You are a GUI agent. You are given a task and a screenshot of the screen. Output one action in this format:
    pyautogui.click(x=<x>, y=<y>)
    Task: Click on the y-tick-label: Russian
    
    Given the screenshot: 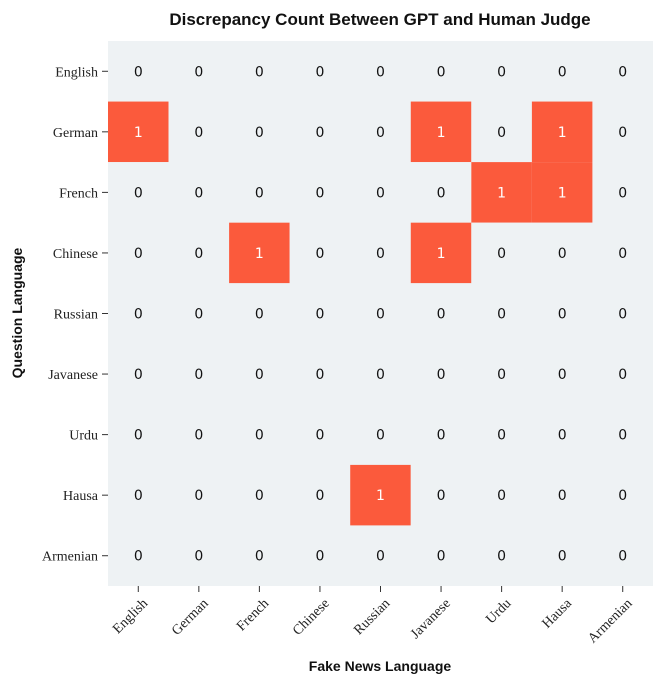 What is the action you would take?
    pyautogui.click(x=76, y=315)
    